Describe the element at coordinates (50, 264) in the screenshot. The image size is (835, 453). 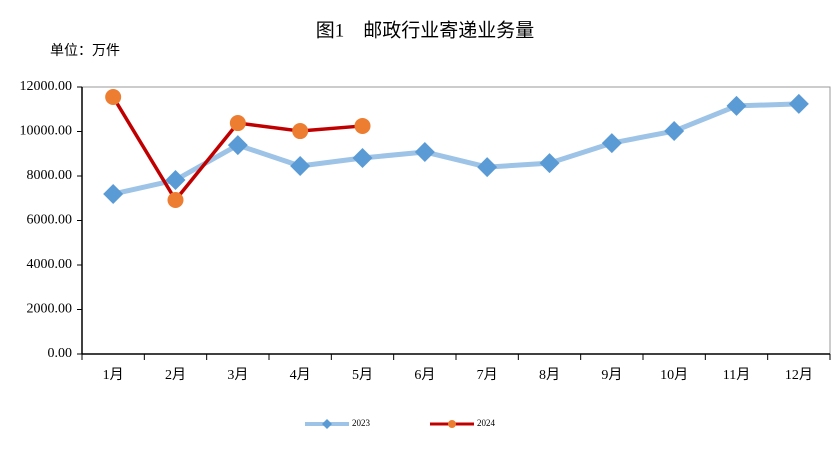
I see `y-tick-label: 4000.00` at that location.